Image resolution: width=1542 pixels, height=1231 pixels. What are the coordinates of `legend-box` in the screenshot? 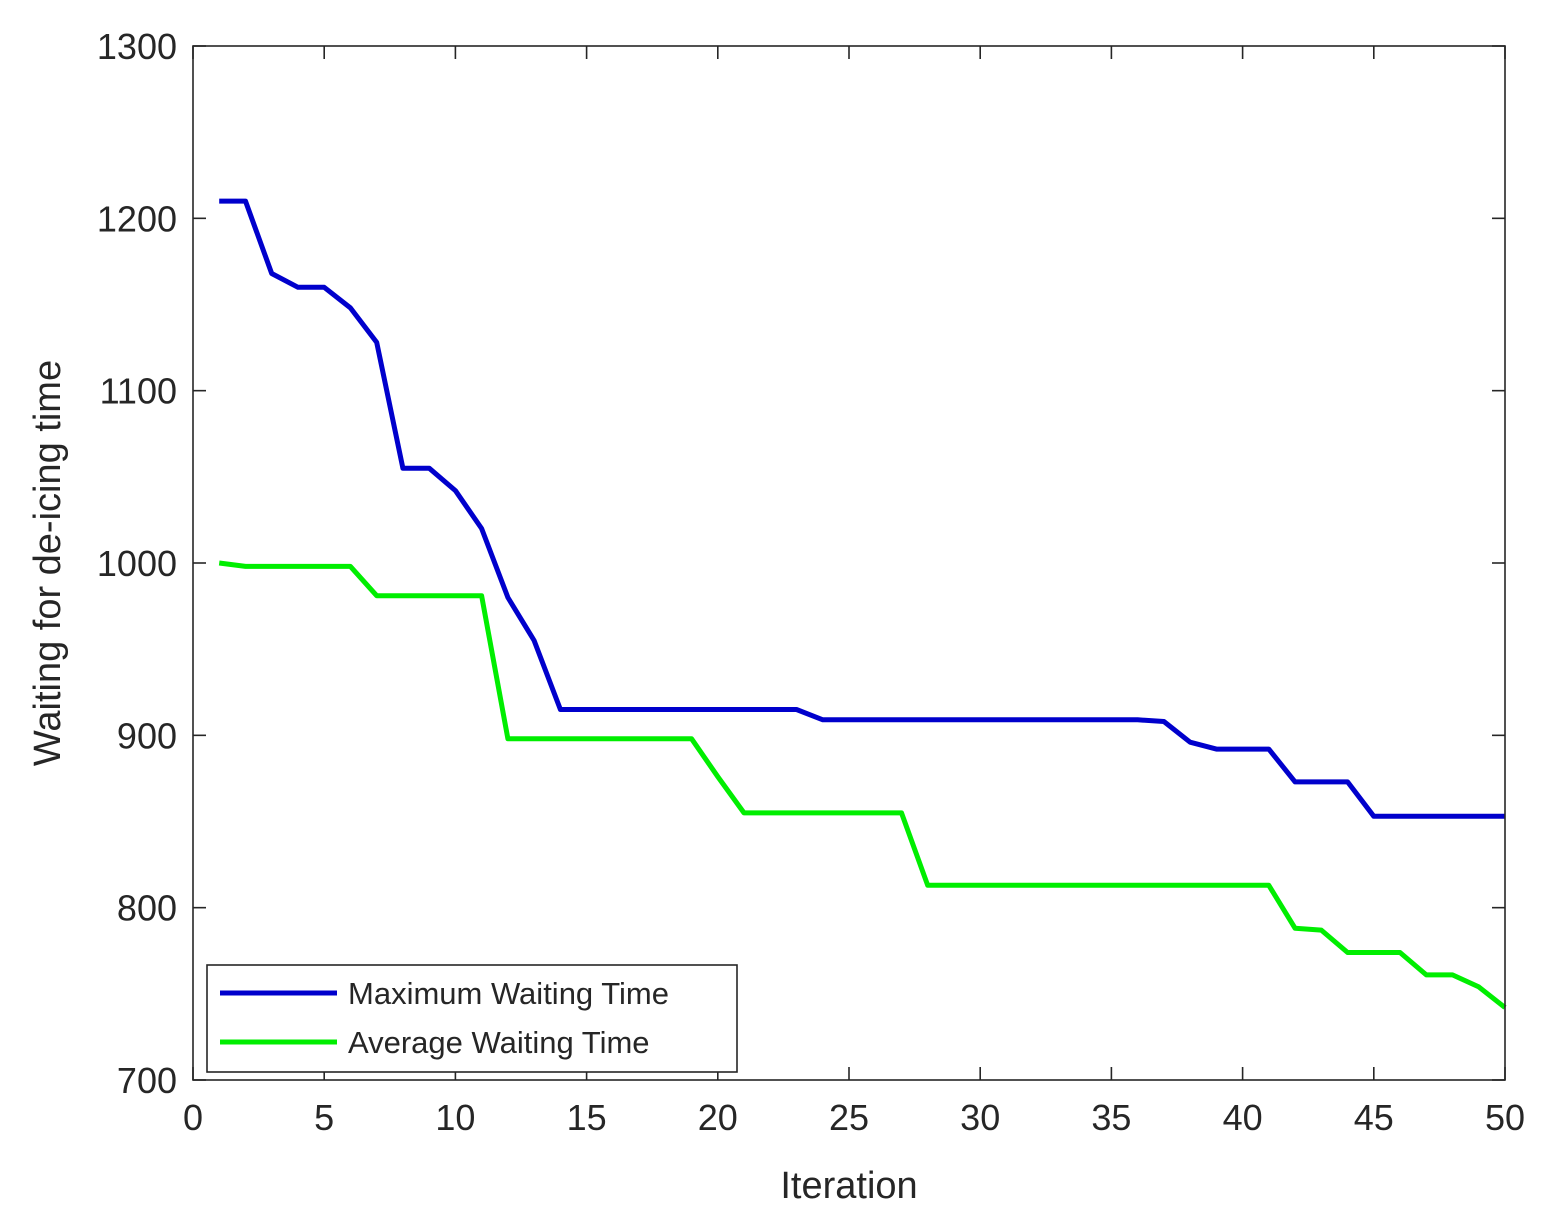 It's located at (472, 1018).